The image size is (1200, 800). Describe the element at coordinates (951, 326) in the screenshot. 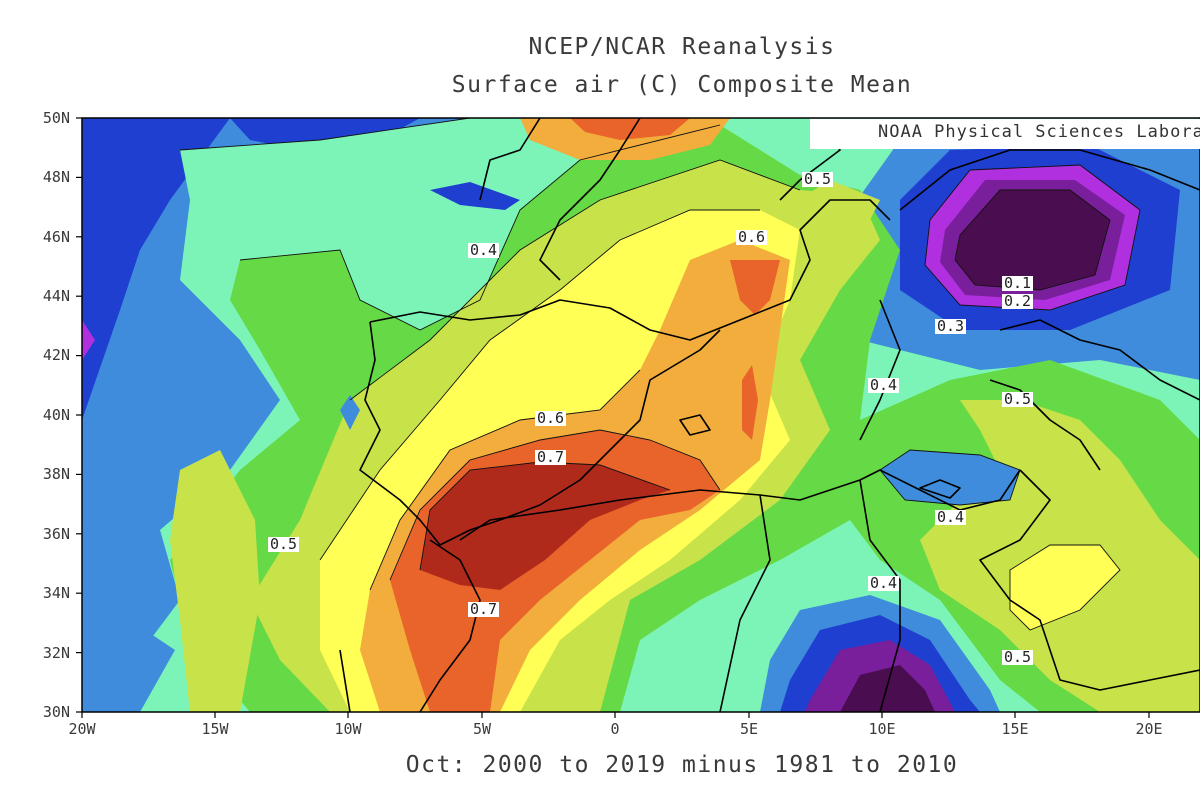

I see `contour-label: 0.3` at that location.